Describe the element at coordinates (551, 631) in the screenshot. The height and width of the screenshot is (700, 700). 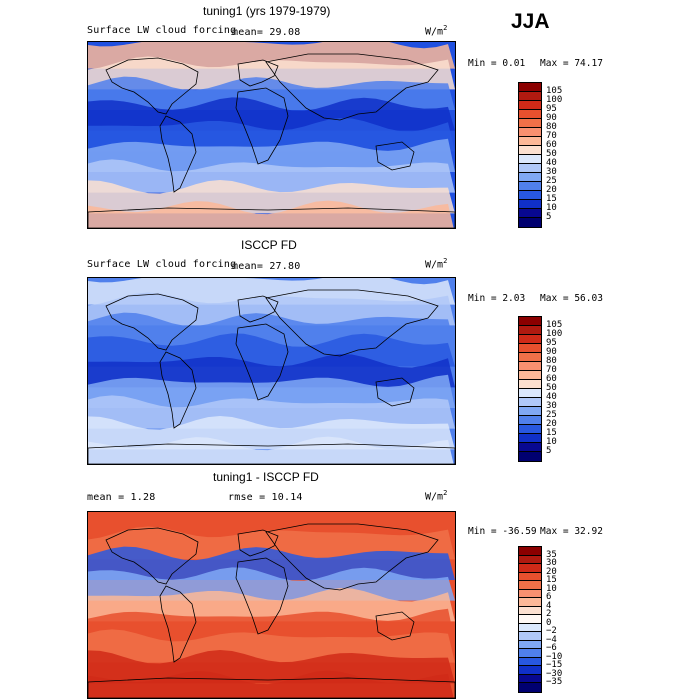
I see `colorbar-level-label: −2` at that location.